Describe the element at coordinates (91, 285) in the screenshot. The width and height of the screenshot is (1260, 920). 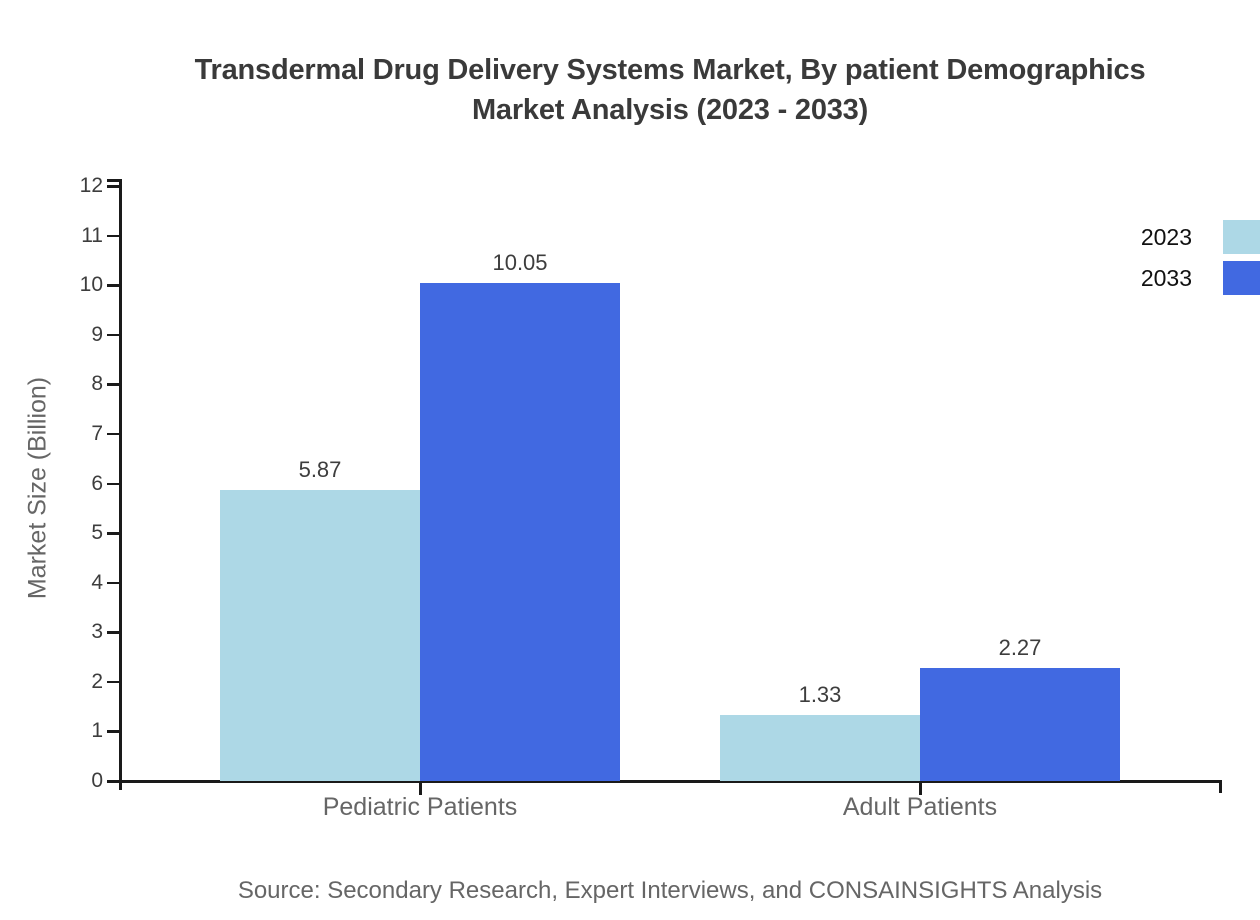
I see `y-tick-label: 10` at that location.